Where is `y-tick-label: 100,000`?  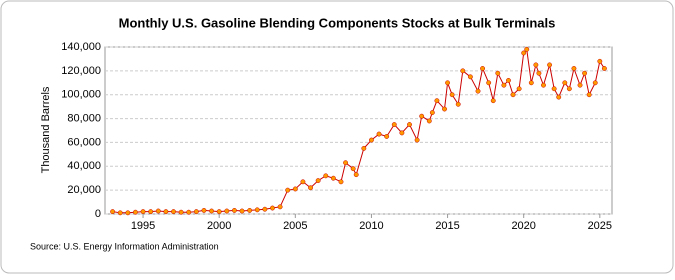 y-tick-label: 100,000 is located at coordinates (81, 95).